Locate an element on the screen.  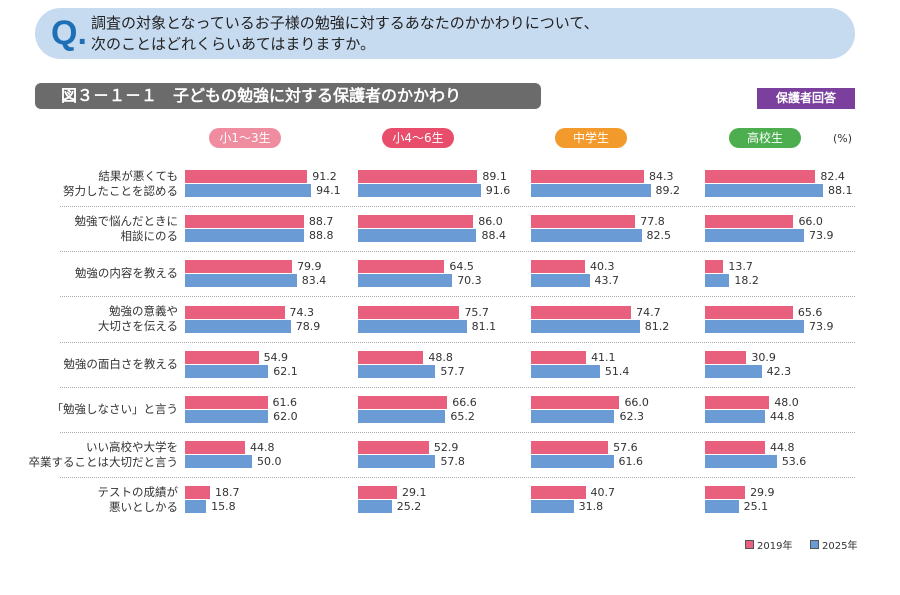
data-label: 94.1 is located at coordinates (328, 190).